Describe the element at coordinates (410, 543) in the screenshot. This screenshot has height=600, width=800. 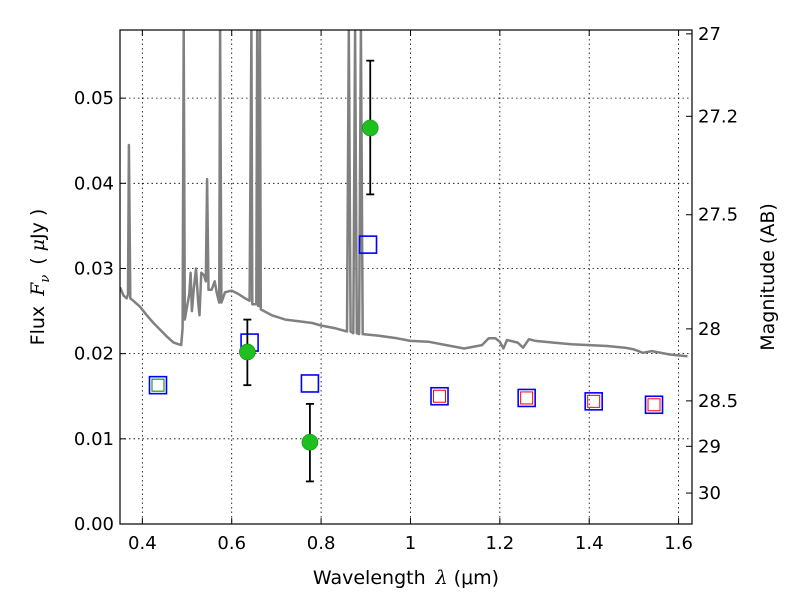
I see `x-tick-label: 1` at that location.